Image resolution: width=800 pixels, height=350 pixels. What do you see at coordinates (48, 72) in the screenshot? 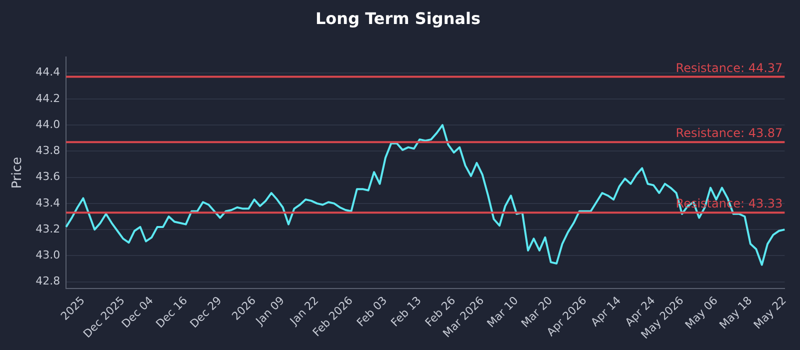
I see `y-tick-label: 44.4` at bounding box center [48, 72].